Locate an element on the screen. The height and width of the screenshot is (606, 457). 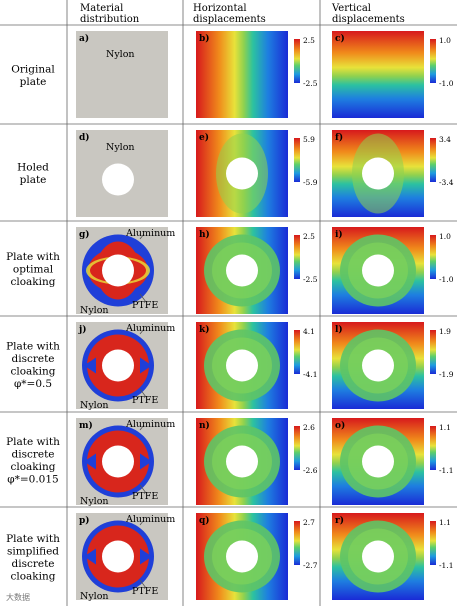
material-panel: Aluminum PTFE Nylon g) is located at coordinates (125, 271).